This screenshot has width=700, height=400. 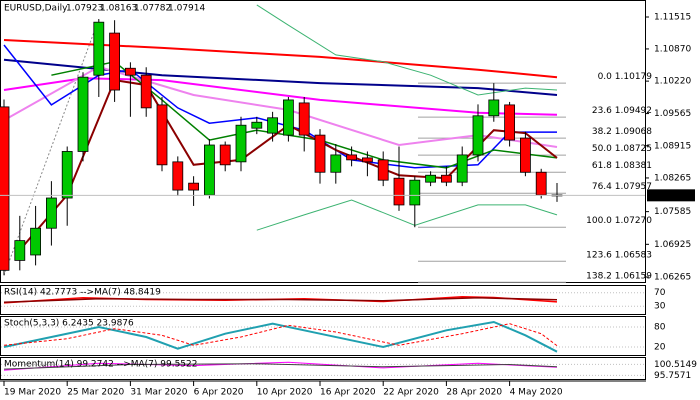 I want to click on momentum-frame, so click(x=323, y=368).